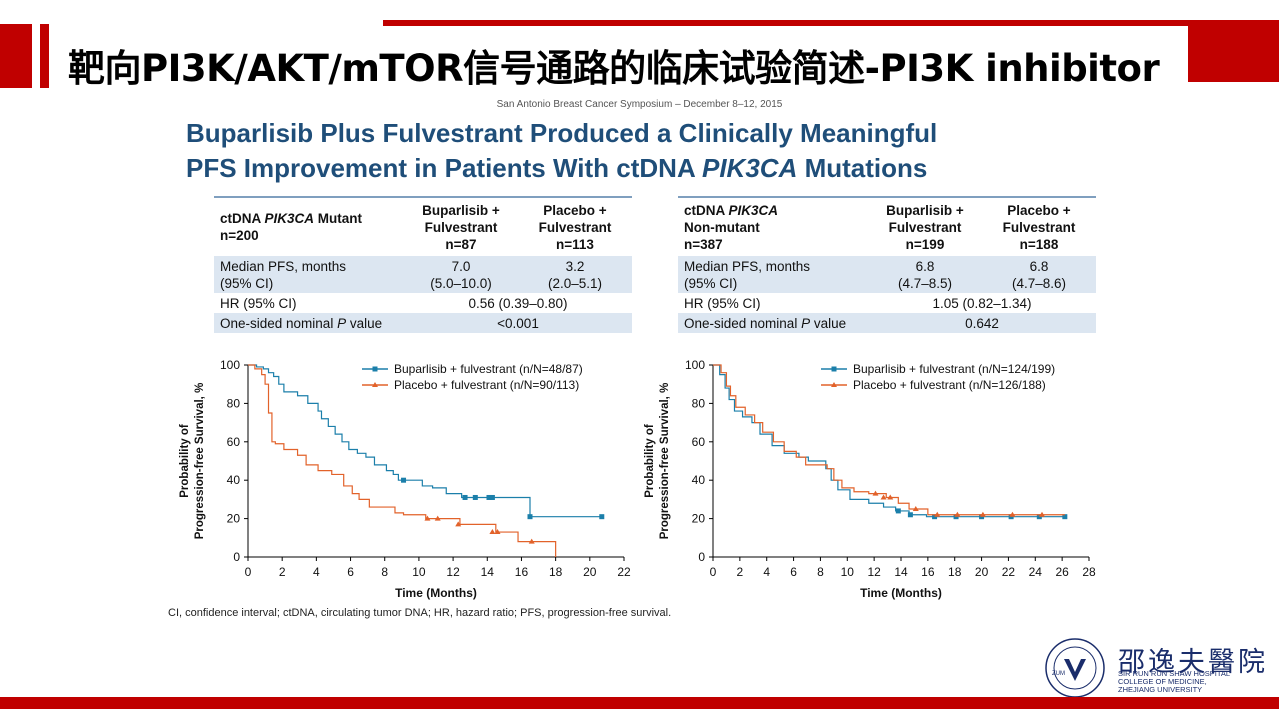  I want to click on group-n: n=200, so click(239, 235).